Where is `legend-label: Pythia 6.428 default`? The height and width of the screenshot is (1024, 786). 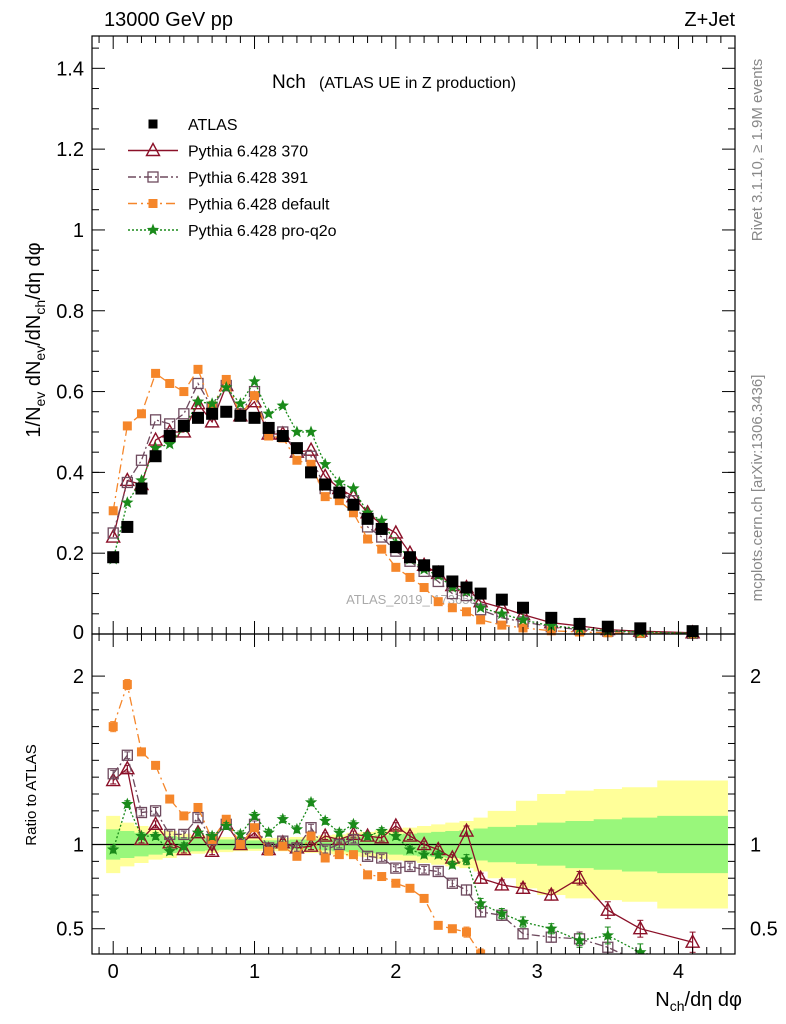 legend-label: Pythia 6.428 default is located at coordinates (259, 205).